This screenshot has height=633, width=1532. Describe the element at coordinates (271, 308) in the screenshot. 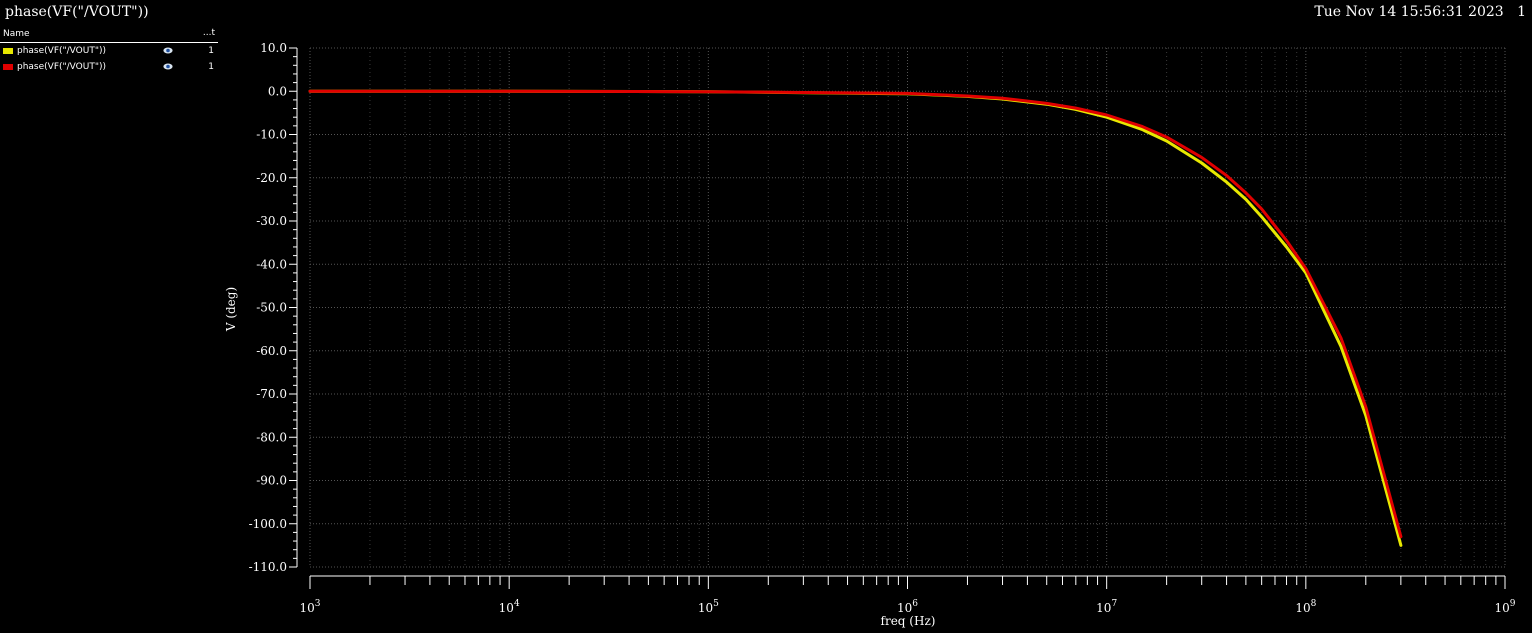

I see `y-tick-label: -50.0` at that location.